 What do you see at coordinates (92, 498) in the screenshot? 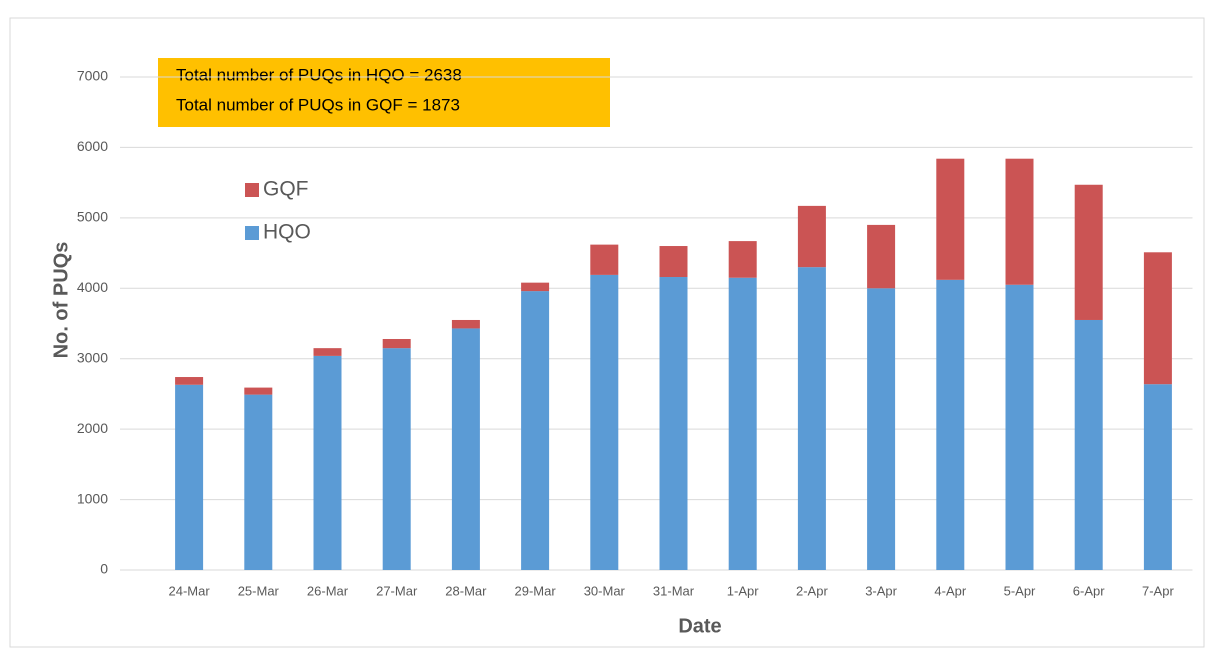
I see `y-tick-label: 1000` at bounding box center [92, 498].